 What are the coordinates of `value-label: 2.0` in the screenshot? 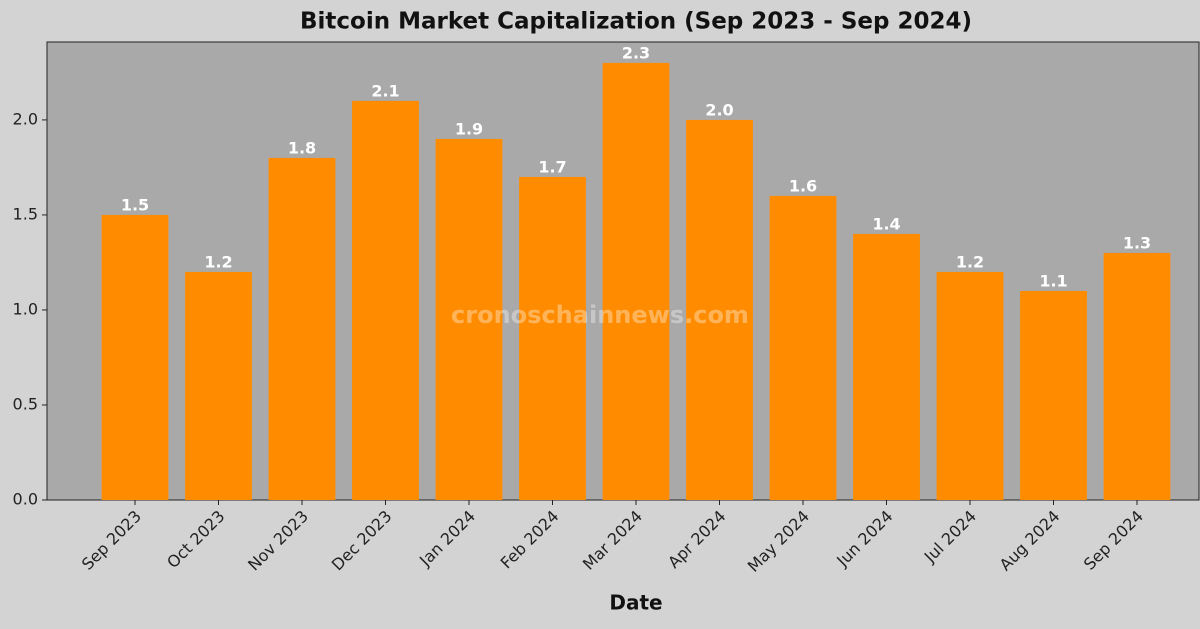 It's located at (719, 109).